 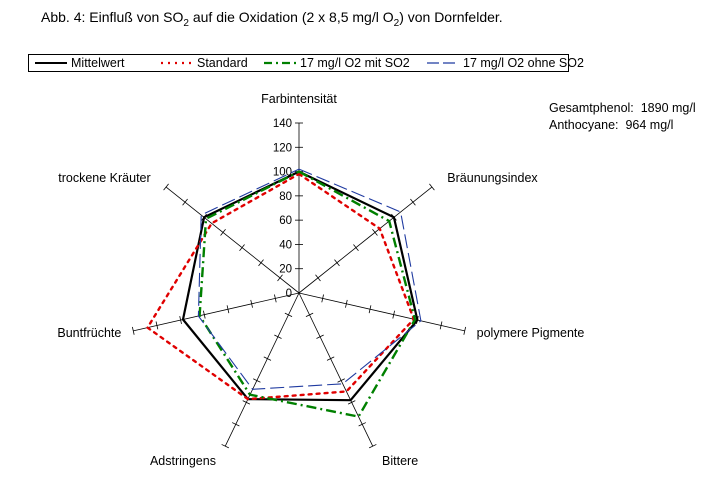 I want to click on tick-label-0: 0, so click(x=289, y=294).